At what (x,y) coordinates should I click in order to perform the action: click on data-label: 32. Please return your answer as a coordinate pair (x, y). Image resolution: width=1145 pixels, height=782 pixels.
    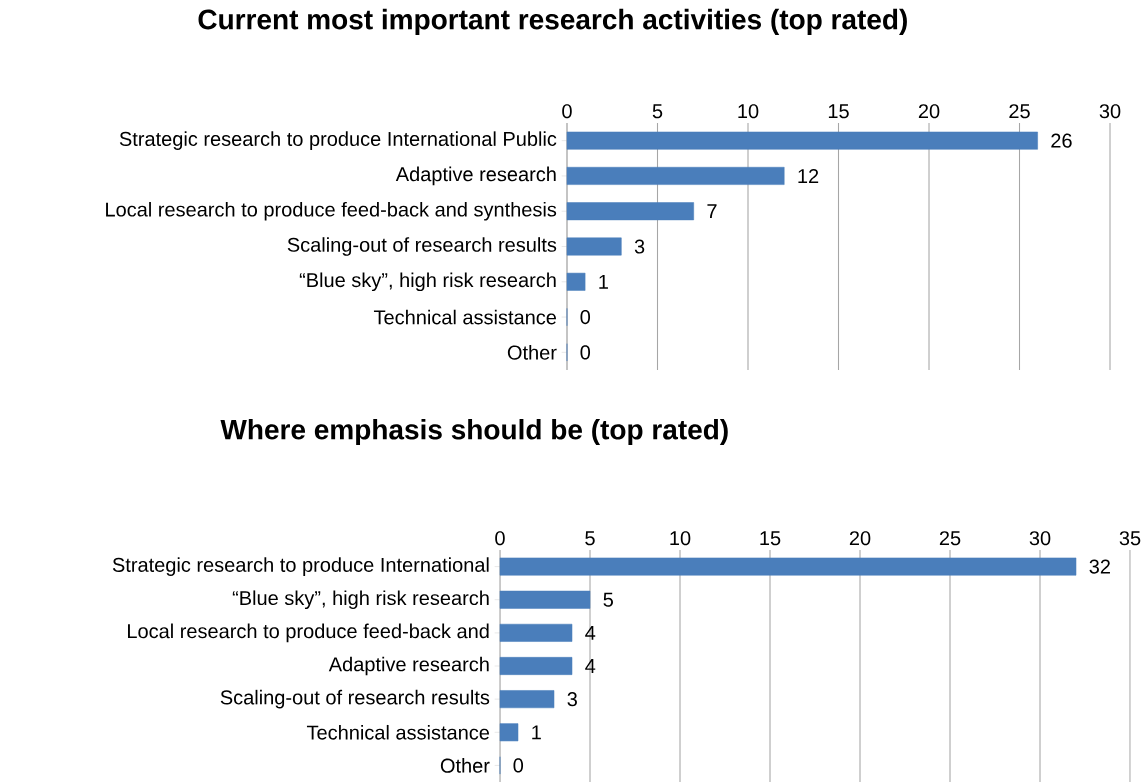
    Looking at the image, I should click on (1099, 566).